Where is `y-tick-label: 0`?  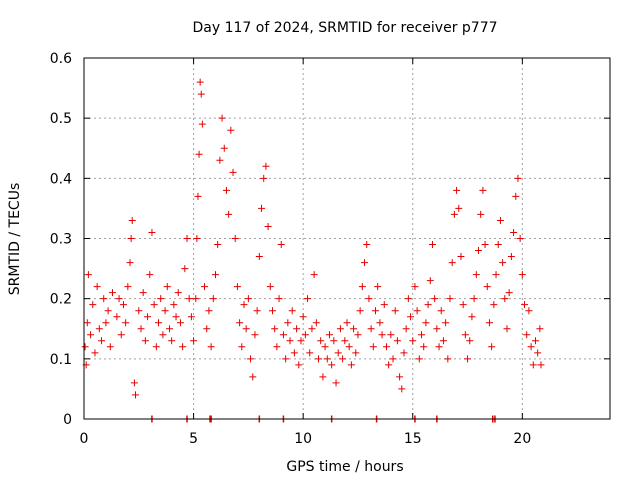 y-tick-label: 0 is located at coordinates (67, 420).